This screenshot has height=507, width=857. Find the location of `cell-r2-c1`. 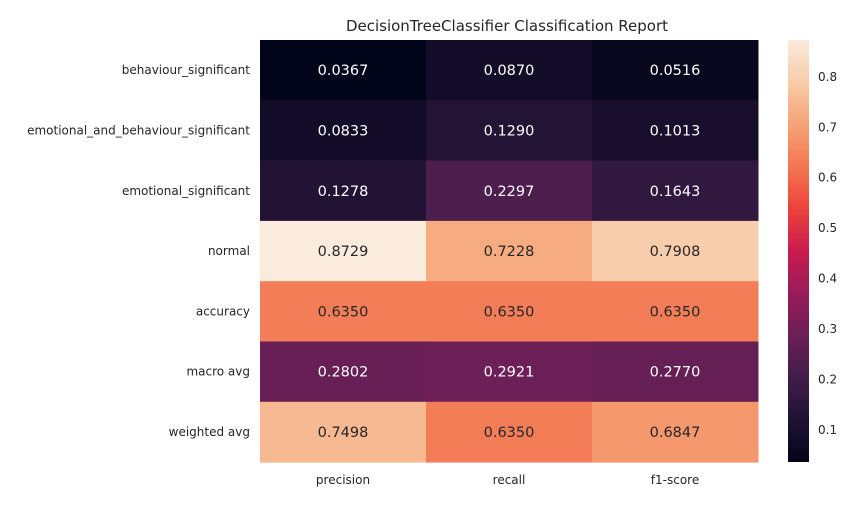

cell-r2-c1 is located at coordinates (509, 191).